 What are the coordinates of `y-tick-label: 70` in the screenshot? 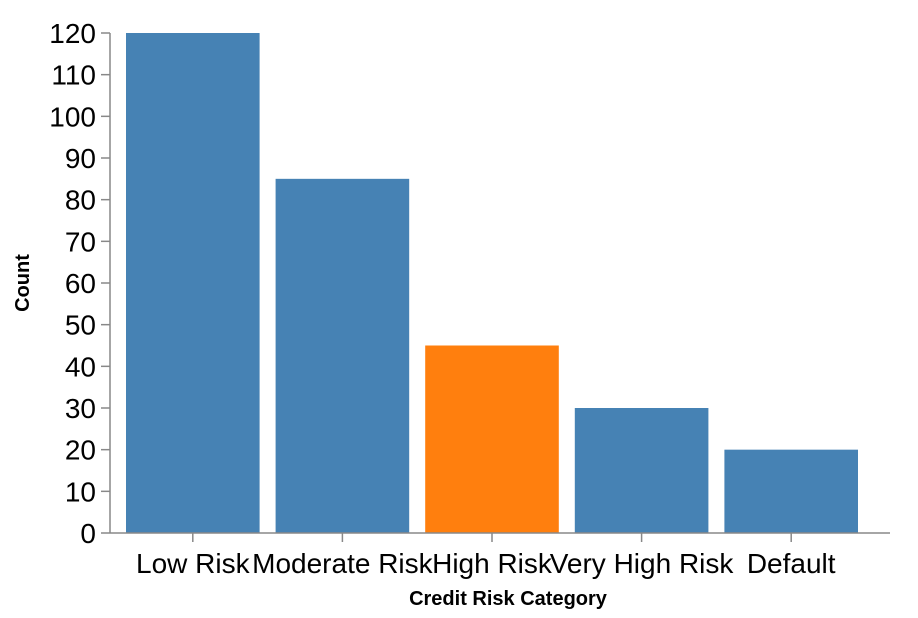 It's located at (80, 241).